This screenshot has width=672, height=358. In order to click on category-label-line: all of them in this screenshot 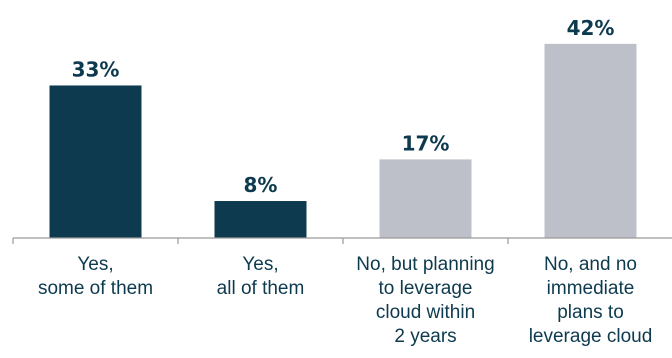, I will do `click(261, 288)`.